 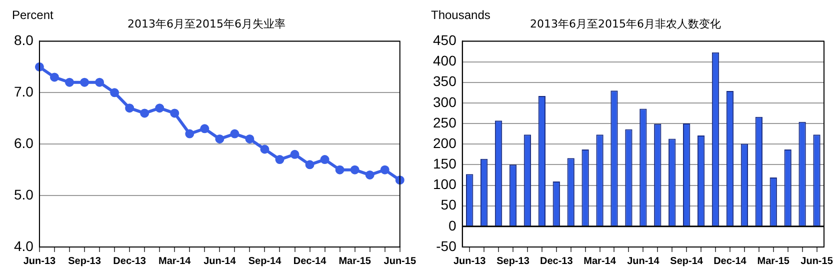 What do you see at coordinates (445, 164) in the screenshot?
I see `y-tick-label: 150` at bounding box center [445, 164].